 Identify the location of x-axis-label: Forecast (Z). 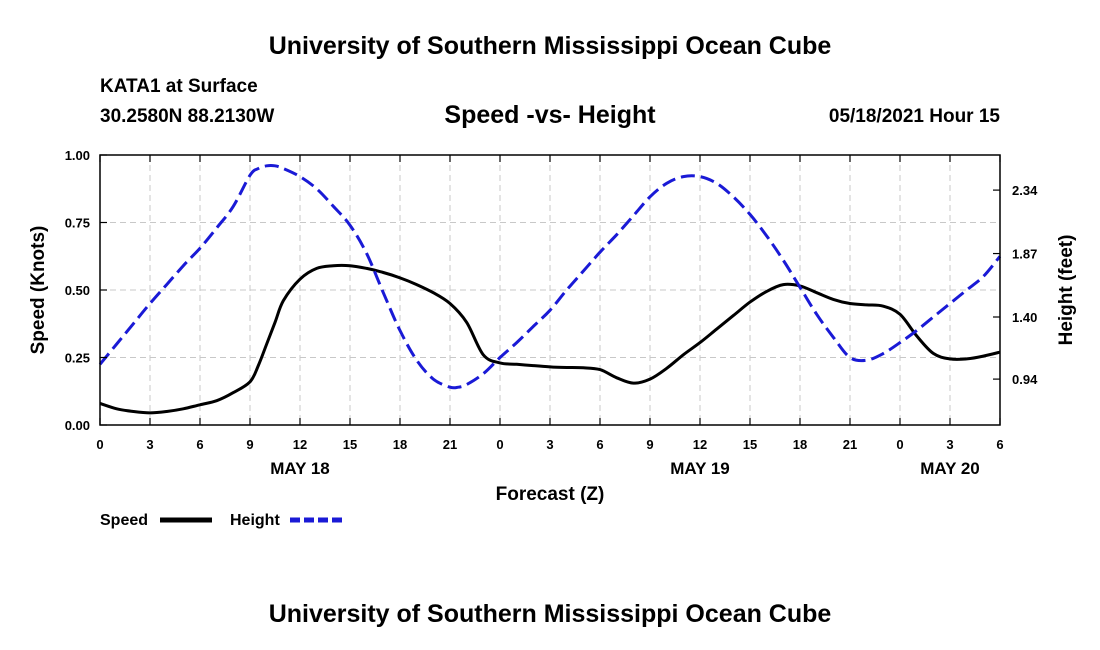
(550, 494).